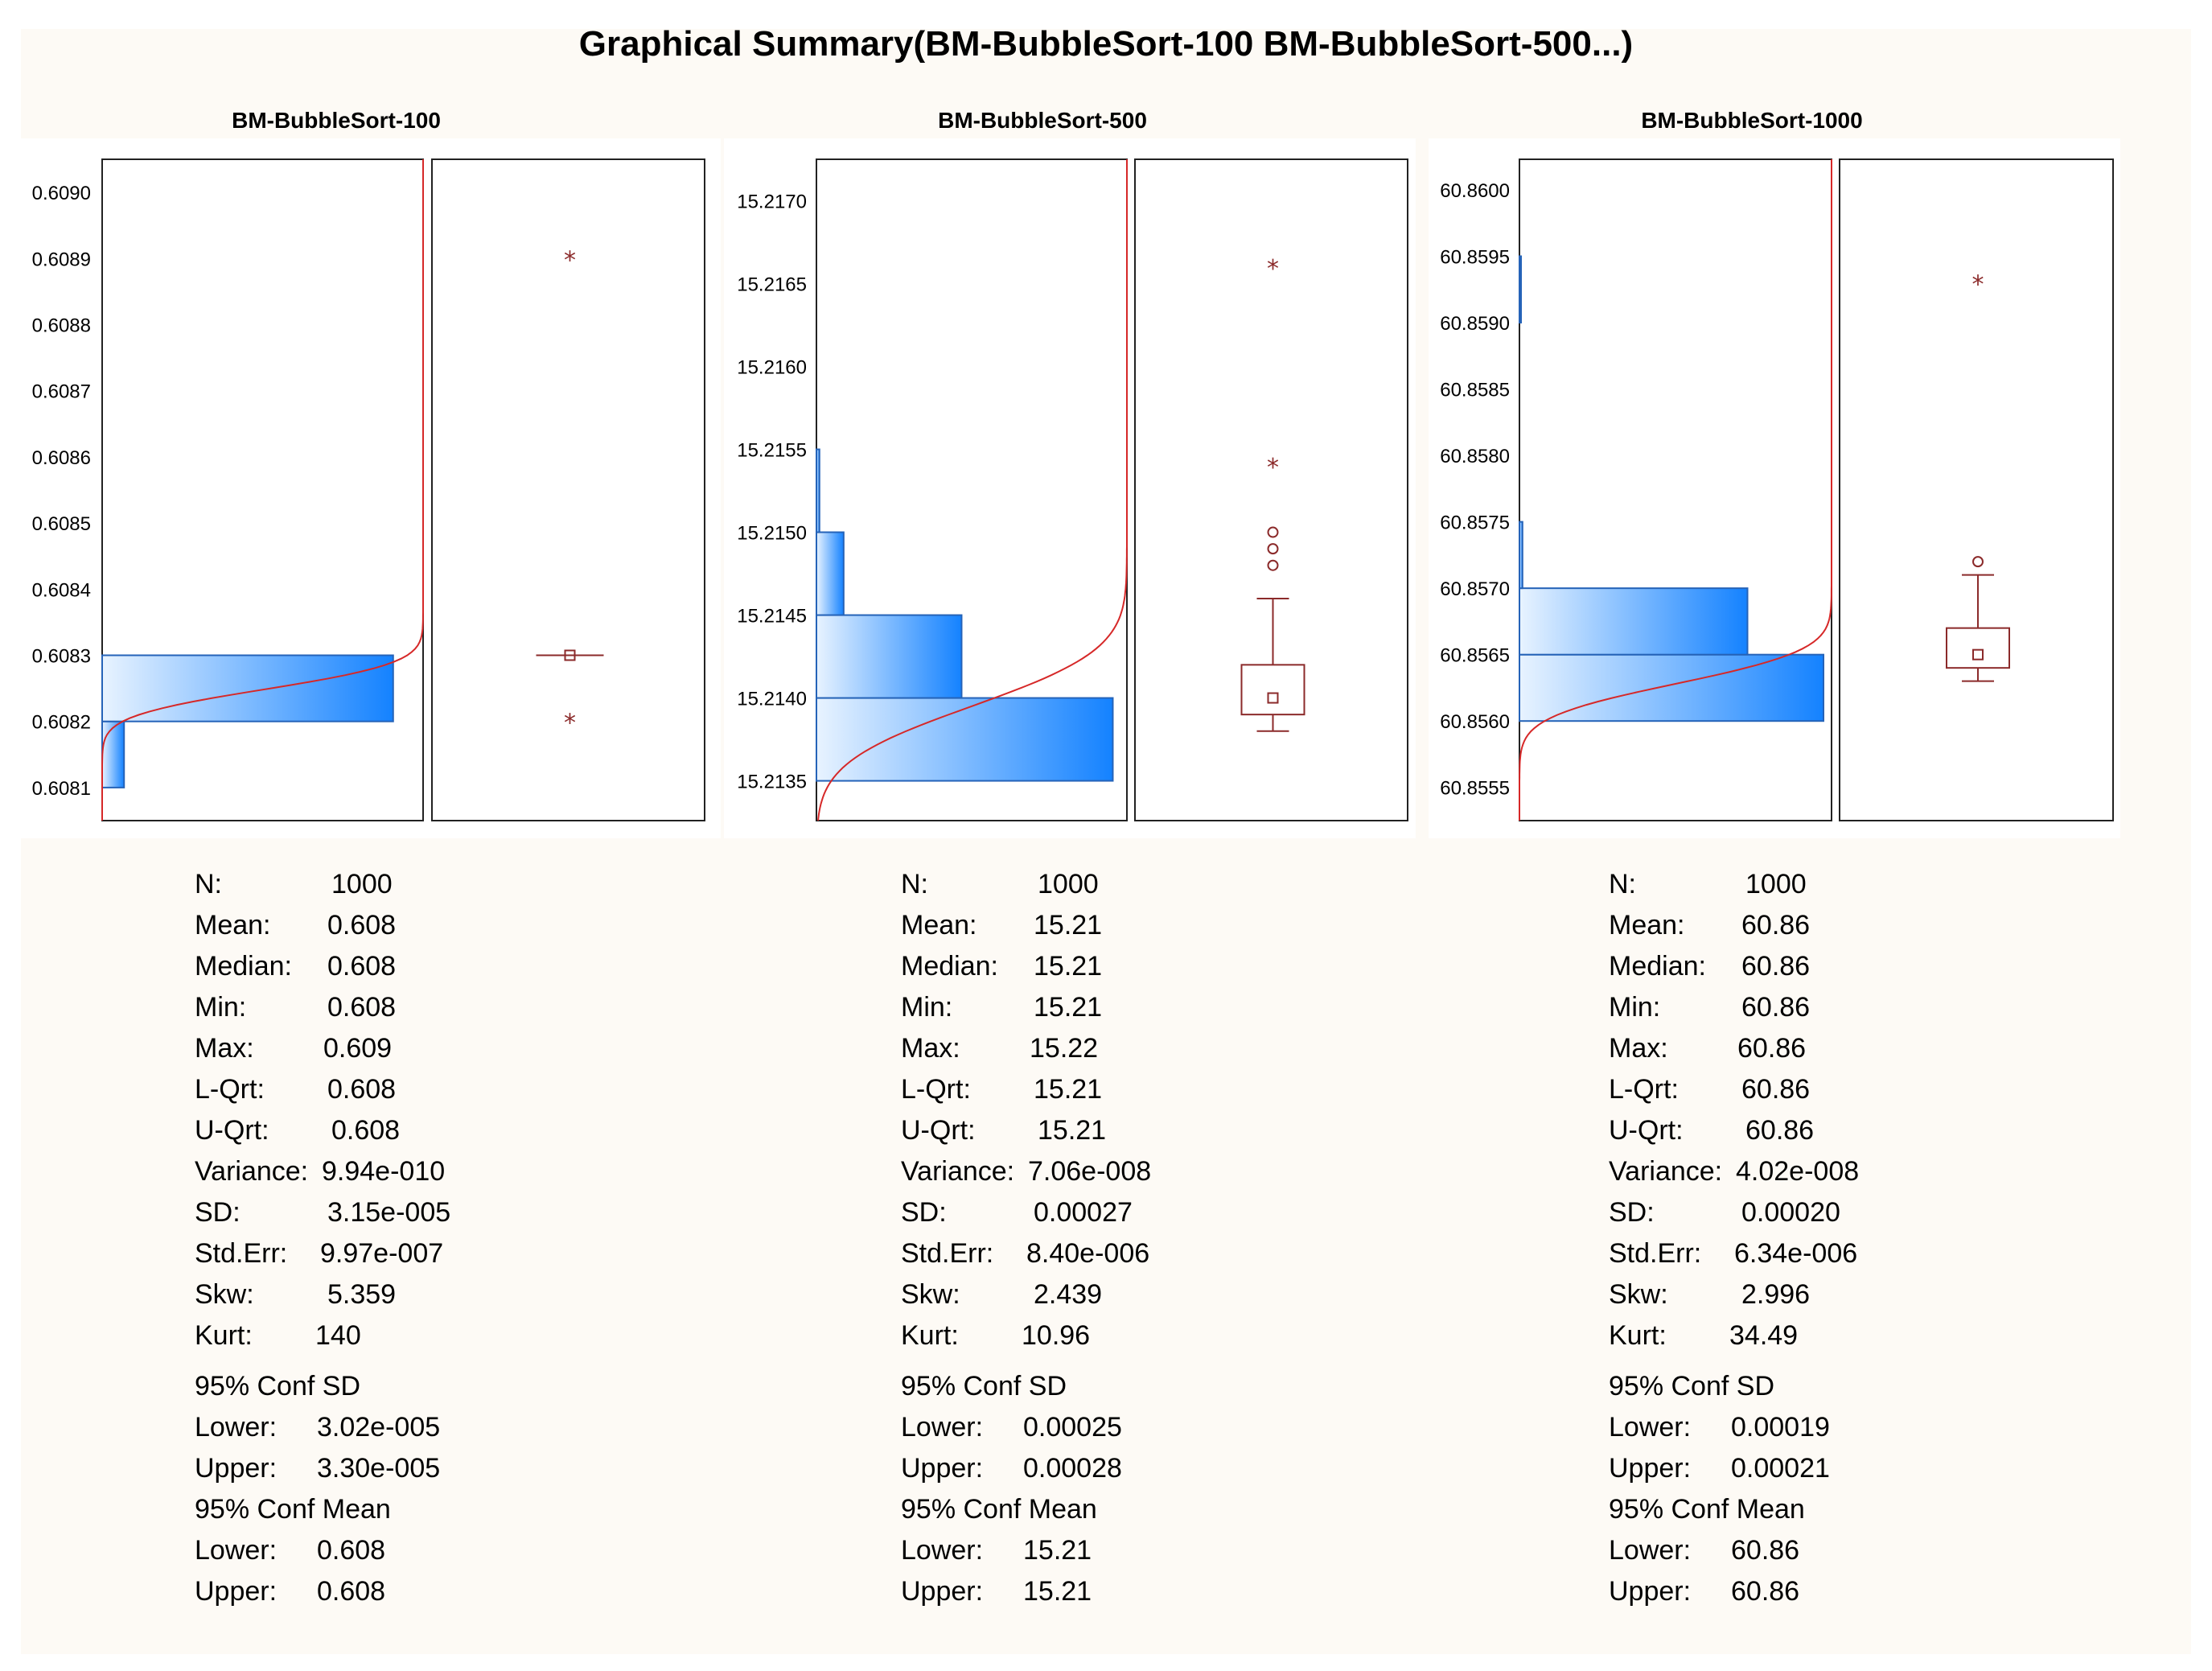  What do you see at coordinates (1475, 324) in the screenshot?
I see `y-tick-label: 60.8590` at bounding box center [1475, 324].